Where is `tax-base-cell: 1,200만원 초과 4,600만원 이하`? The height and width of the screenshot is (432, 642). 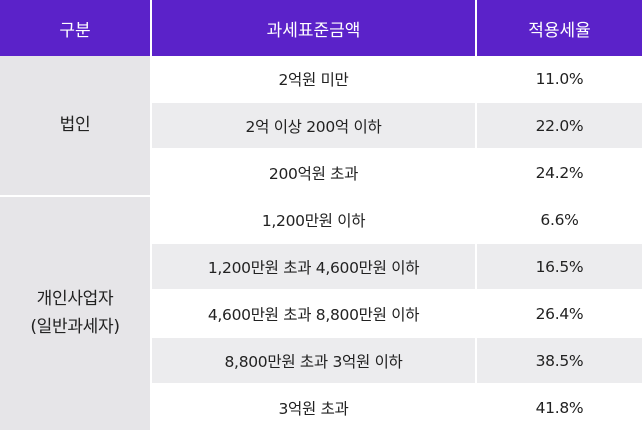 tax-base-cell: 1,200만원 초과 4,600만원 이하 is located at coordinates (314, 267).